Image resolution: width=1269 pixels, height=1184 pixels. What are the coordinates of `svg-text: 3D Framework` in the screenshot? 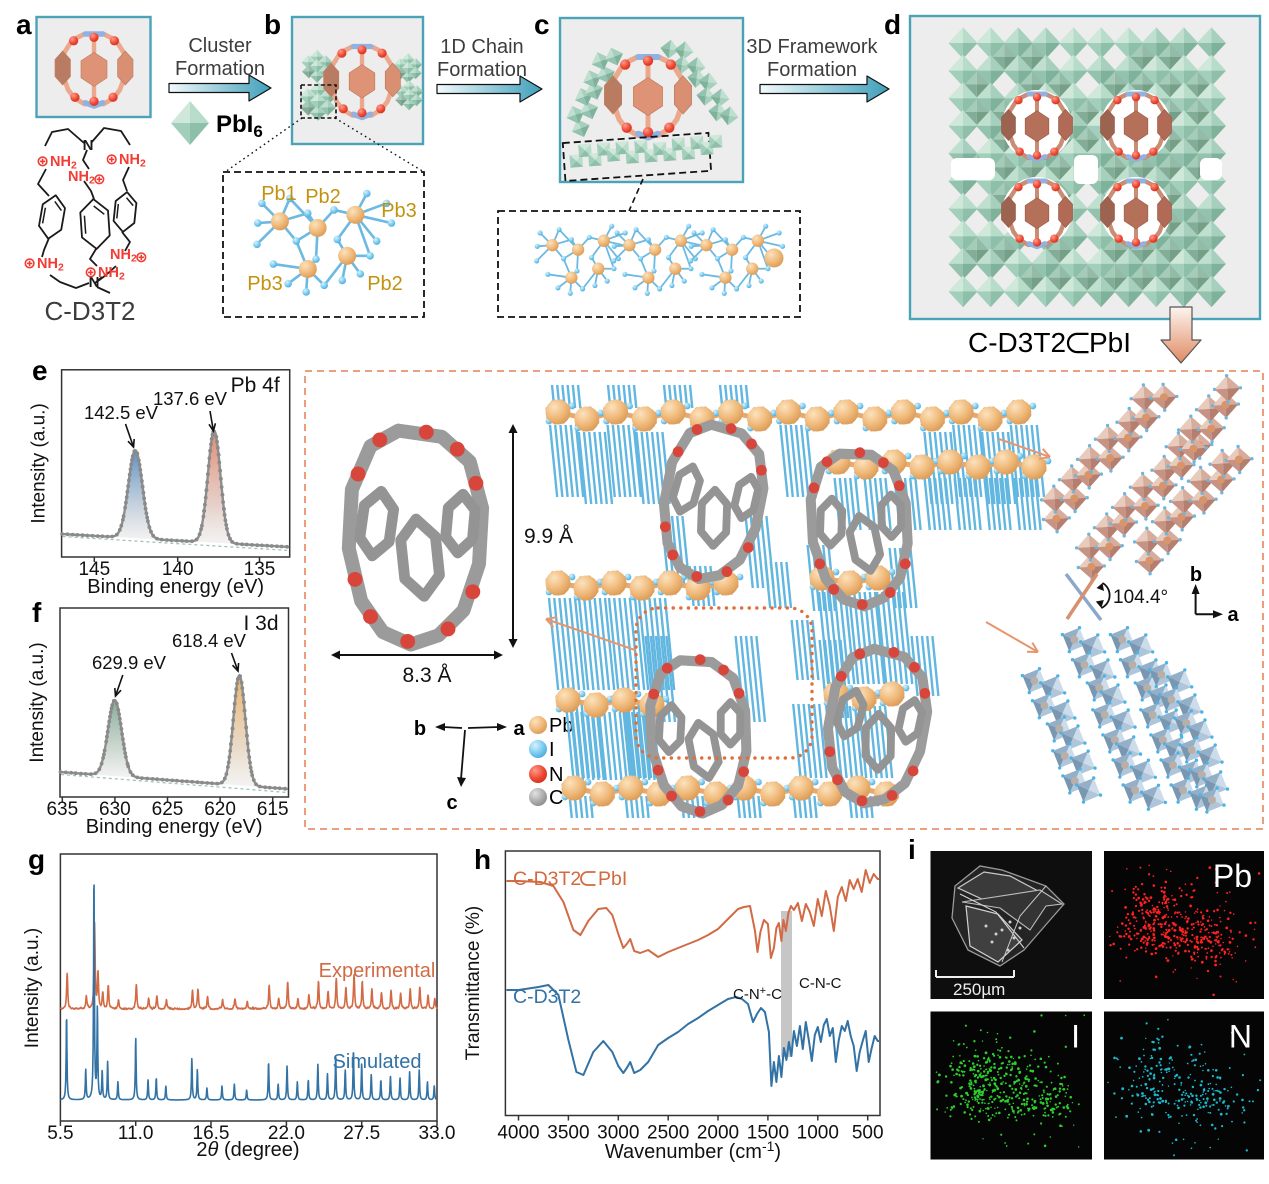 It's located at (812, 47).